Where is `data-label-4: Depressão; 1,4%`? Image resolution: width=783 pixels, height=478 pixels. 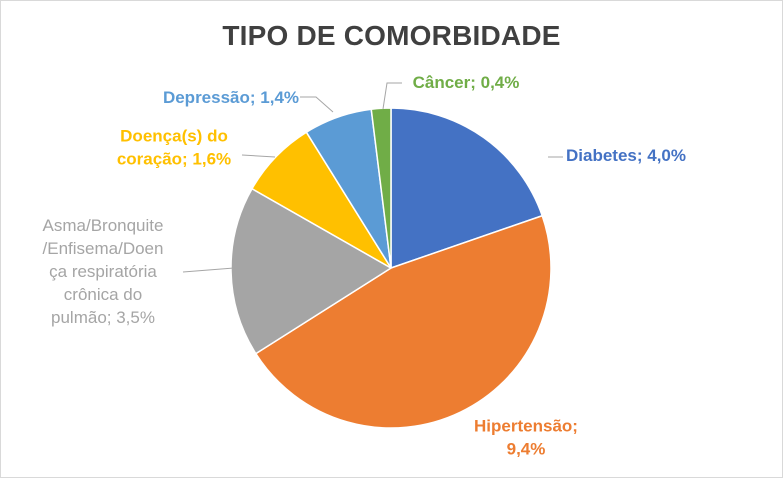
data-label-4: Depressão; 1,4% is located at coordinates (231, 97).